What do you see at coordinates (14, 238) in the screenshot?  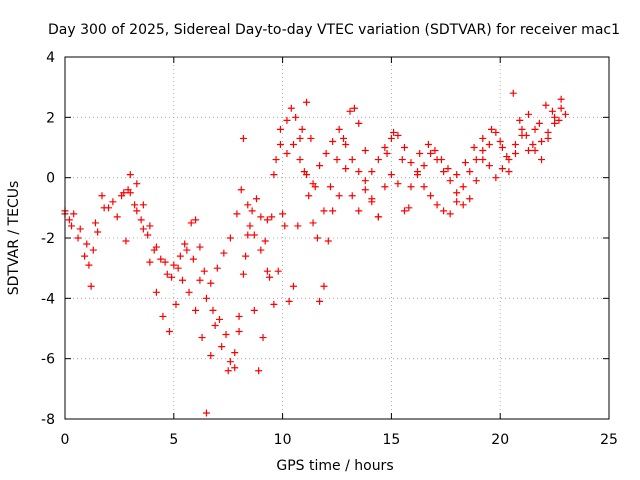 I see `y-axis-label: SDTVAR / TECUs` at bounding box center [14, 238].